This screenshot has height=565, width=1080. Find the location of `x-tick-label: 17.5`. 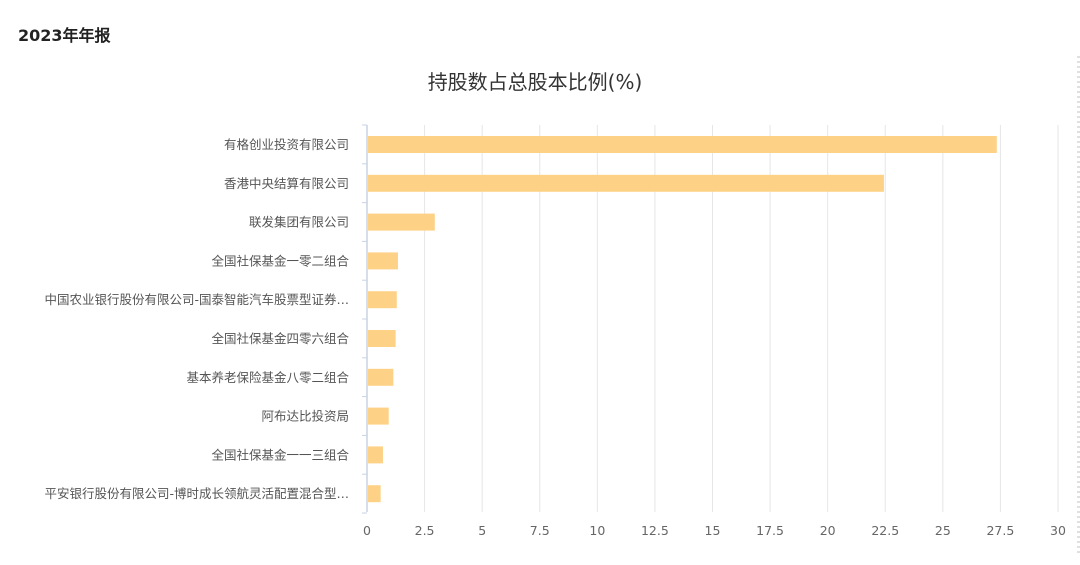

x-tick-label: 17.5 is located at coordinates (770, 530).